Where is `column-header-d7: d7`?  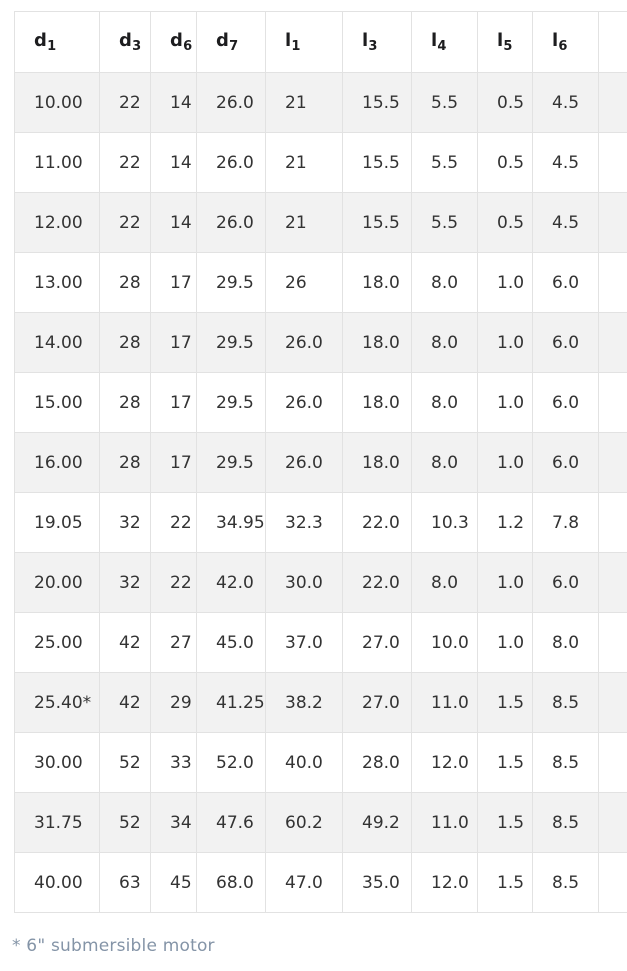
column-header-d7: d7 is located at coordinates (231, 42).